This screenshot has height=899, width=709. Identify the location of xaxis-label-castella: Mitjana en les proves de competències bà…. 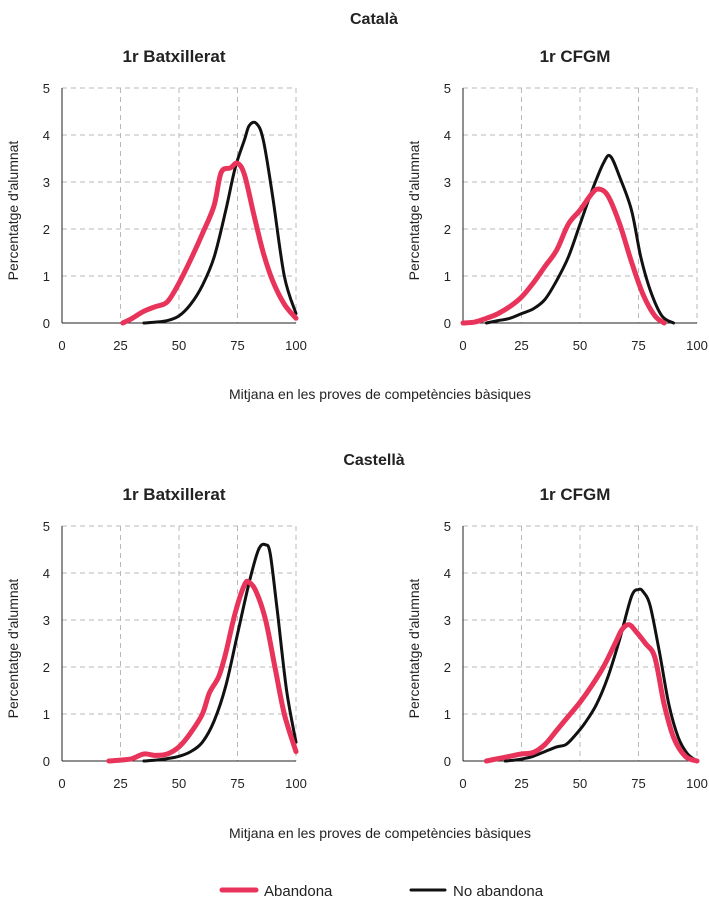
(380, 833).